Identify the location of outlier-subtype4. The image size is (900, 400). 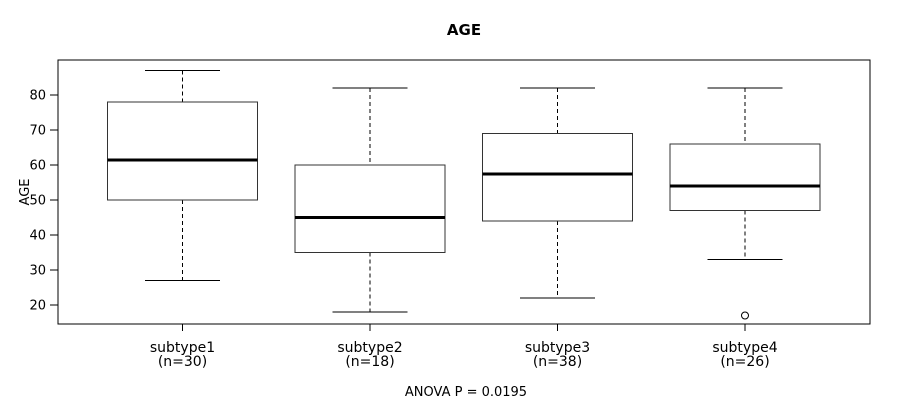
(745, 315).